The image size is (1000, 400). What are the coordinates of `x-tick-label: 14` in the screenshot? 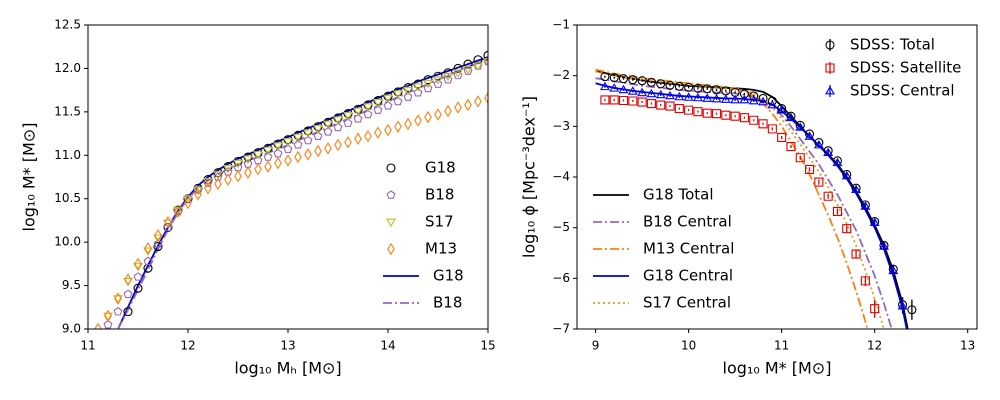 It's located at (387, 346).